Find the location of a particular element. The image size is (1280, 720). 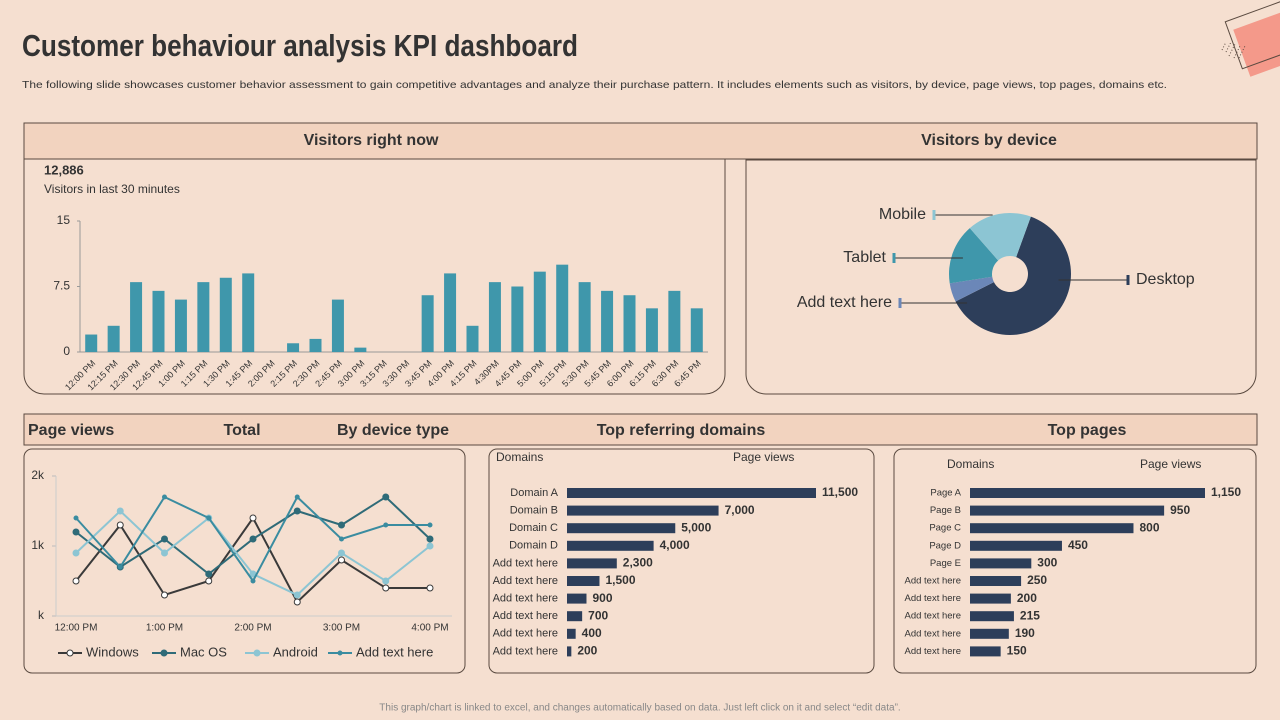

value-label: 450 is located at coordinates (1078, 545).